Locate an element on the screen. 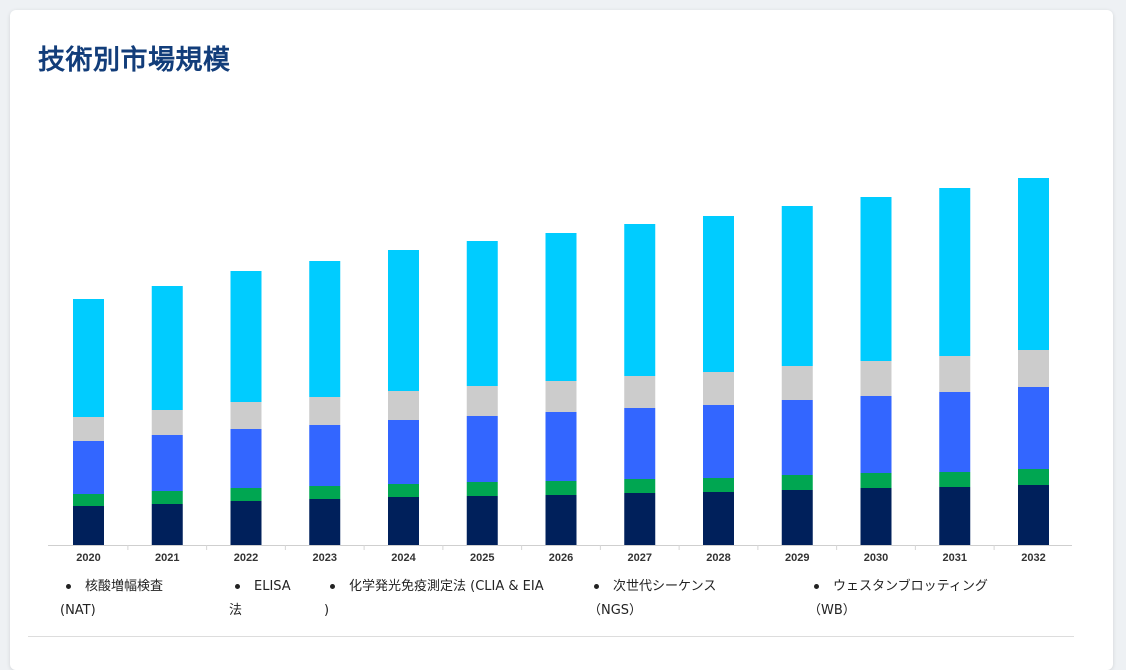  x-tick-label: 2028 is located at coordinates (718, 558).